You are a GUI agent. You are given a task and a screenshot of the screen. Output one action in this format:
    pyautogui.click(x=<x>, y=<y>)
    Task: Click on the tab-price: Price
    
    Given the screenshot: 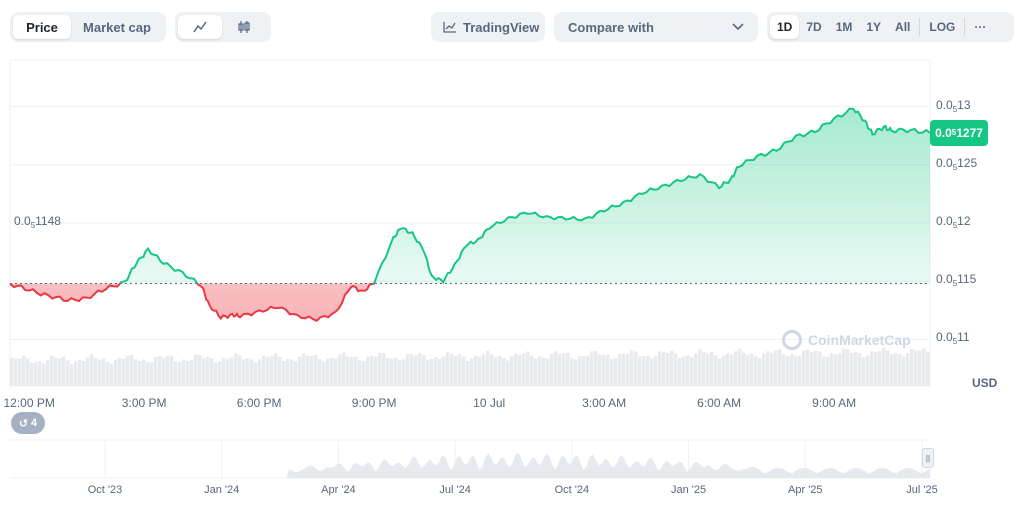 What is the action you would take?
    pyautogui.click(x=42, y=27)
    